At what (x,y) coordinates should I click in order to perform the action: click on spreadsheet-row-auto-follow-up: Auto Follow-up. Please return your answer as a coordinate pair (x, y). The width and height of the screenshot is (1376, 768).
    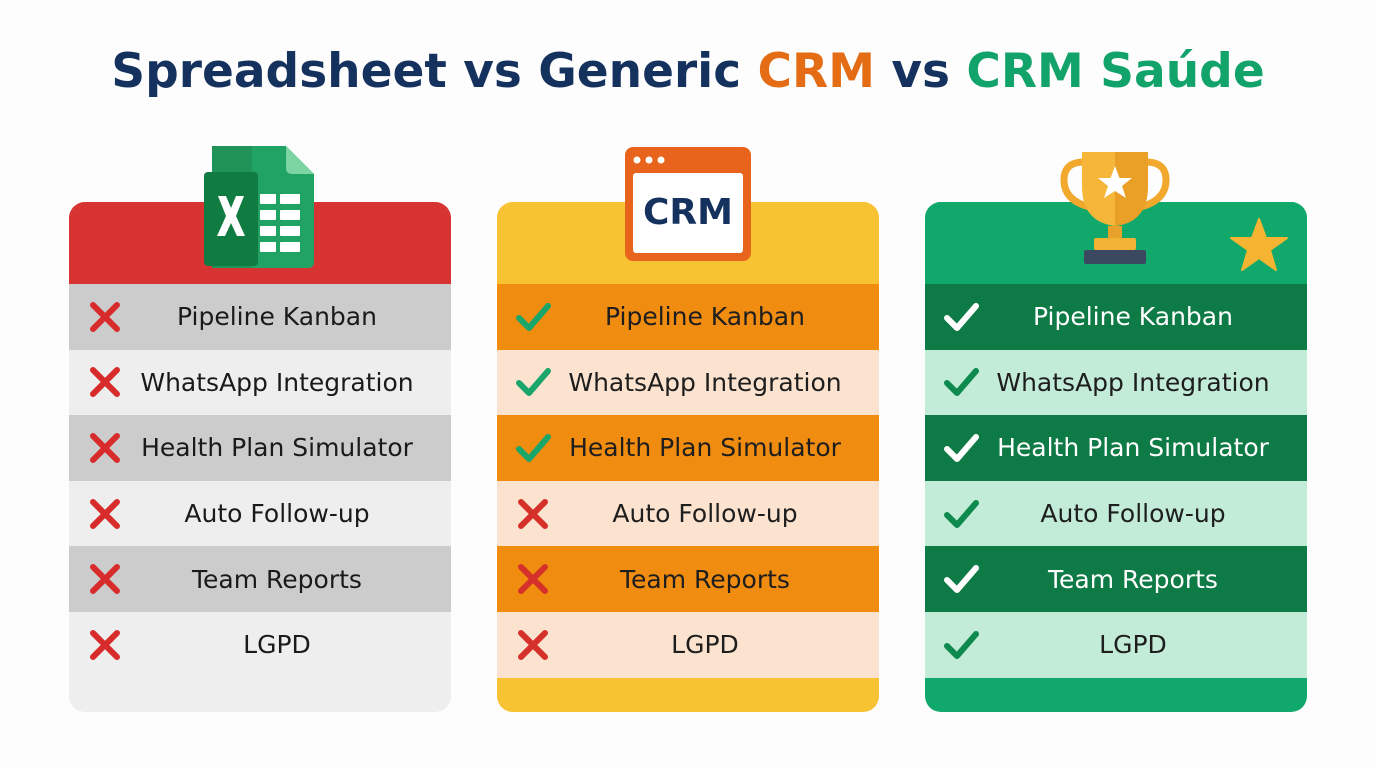
    Looking at the image, I should click on (260, 513).